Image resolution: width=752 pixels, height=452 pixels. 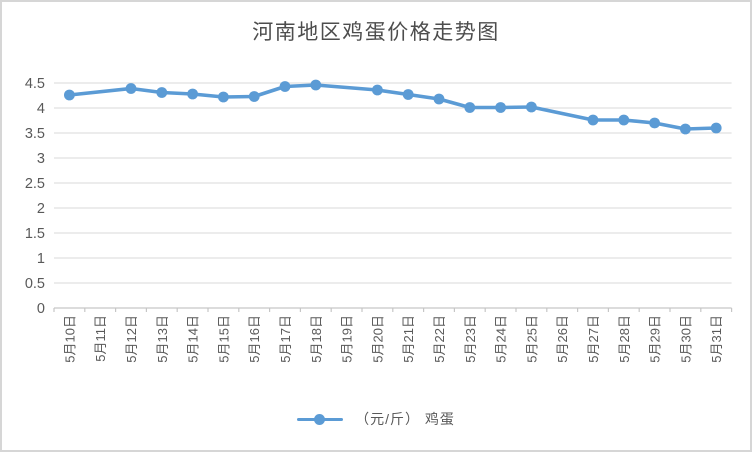 What do you see at coordinates (35, 184) in the screenshot?
I see `y-axis-label: 2.5` at bounding box center [35, 184].